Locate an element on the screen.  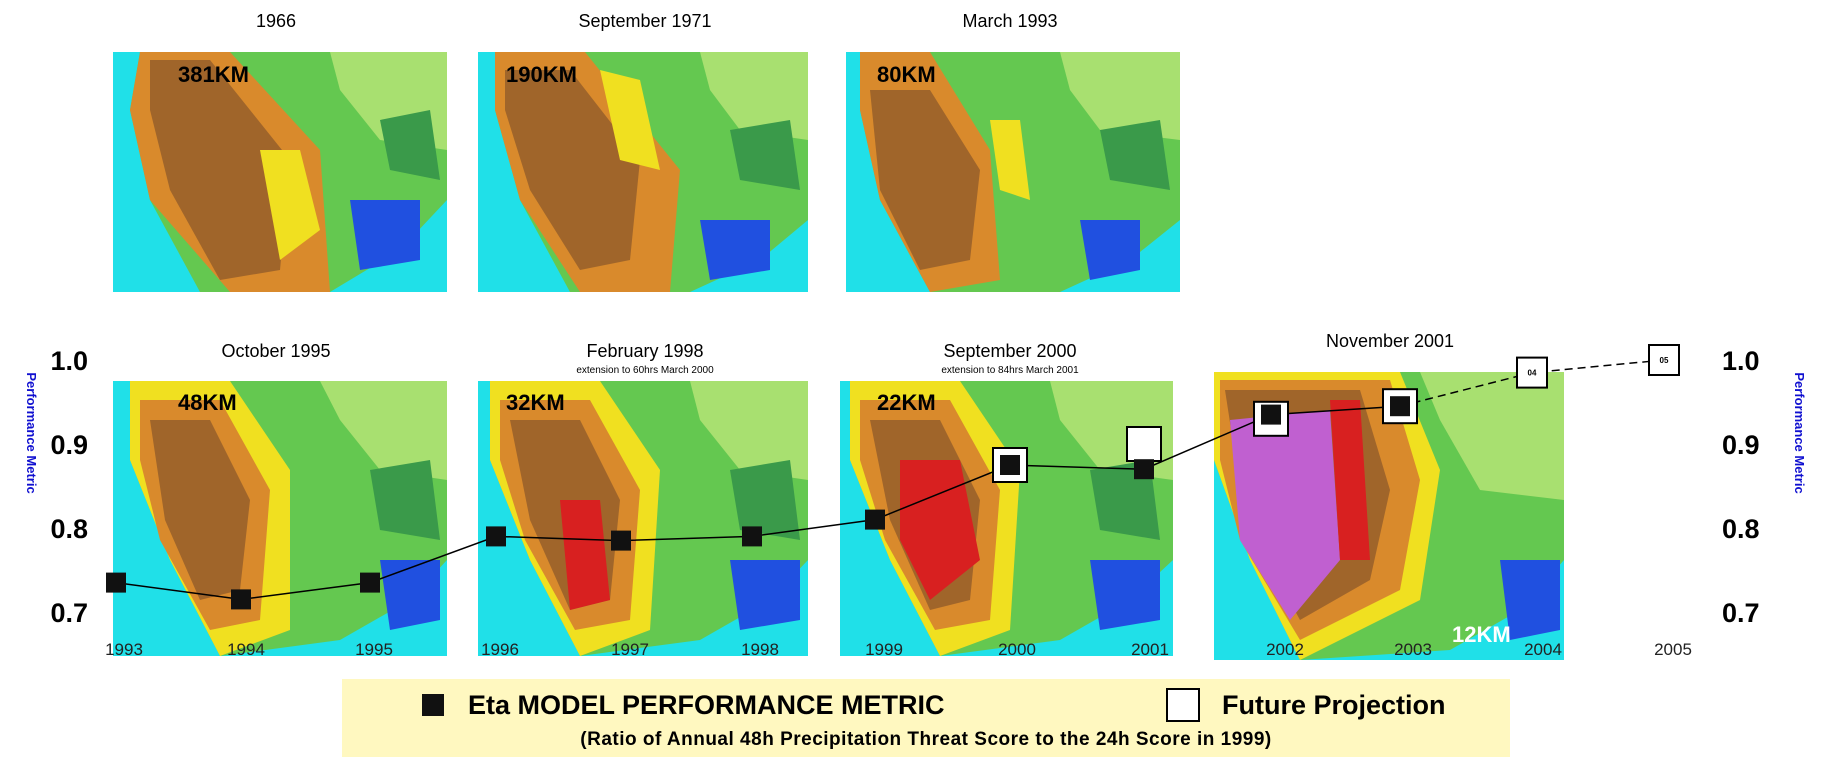
legend-label-future: Future Projection is located at coordinates (1334, 704).